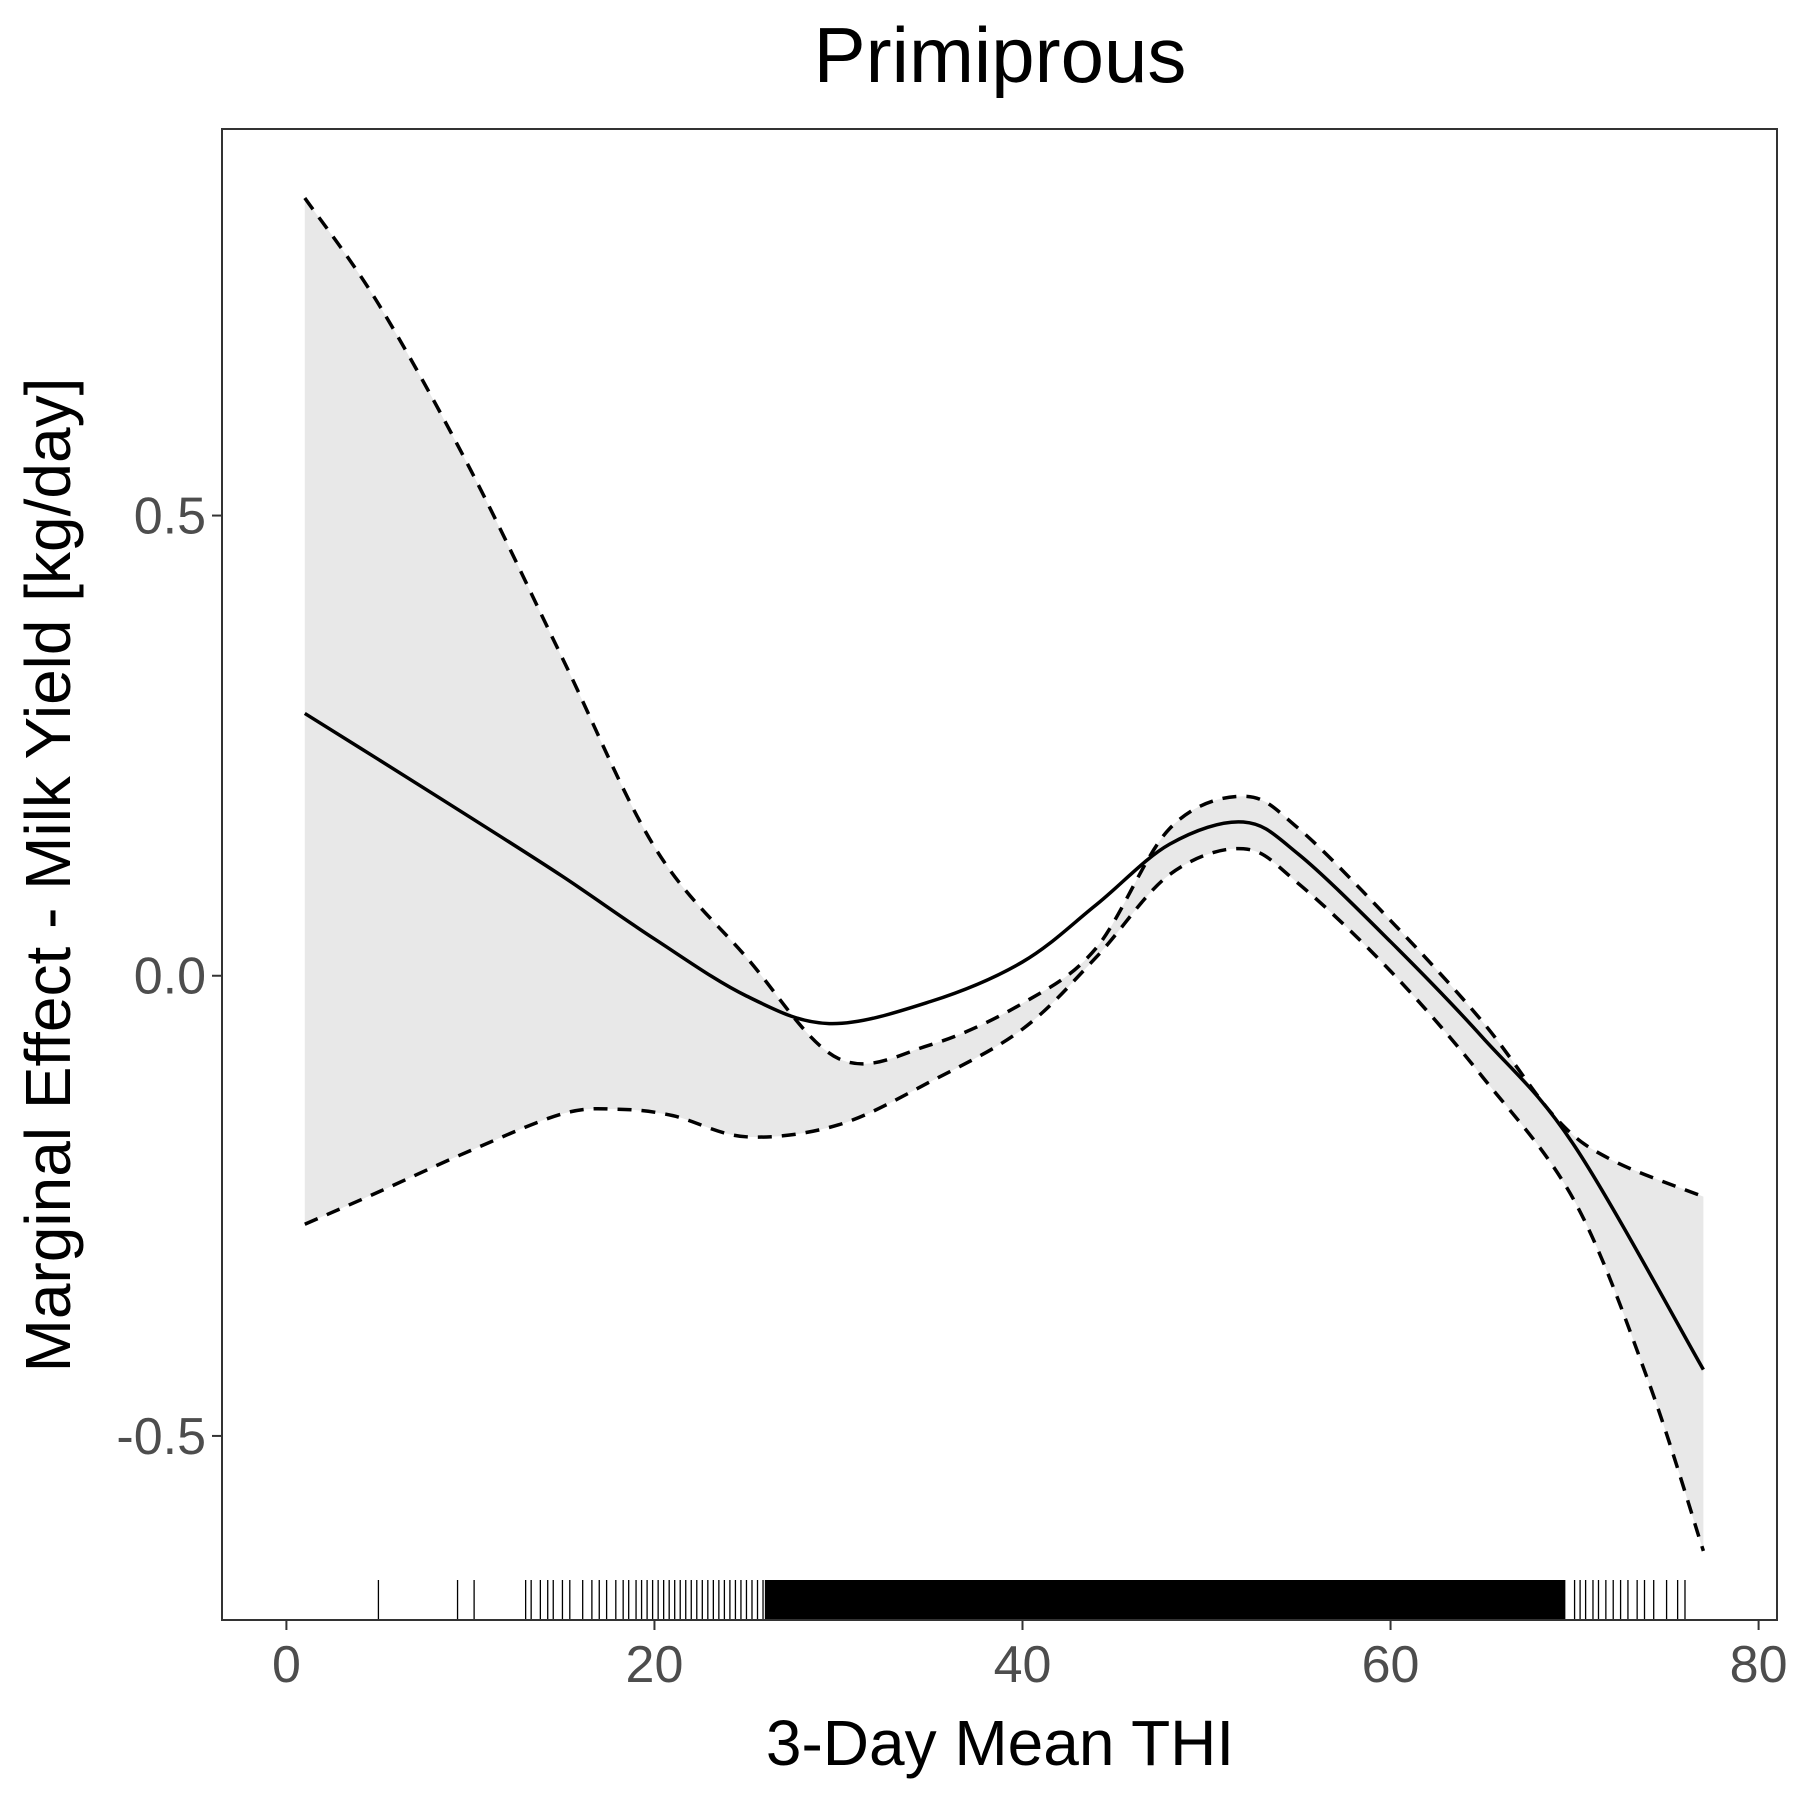  What do you see at coordinates (286, 1665) in the screenshot?
I see `x-tick-label: 0` at bounding box center [286, 1665].